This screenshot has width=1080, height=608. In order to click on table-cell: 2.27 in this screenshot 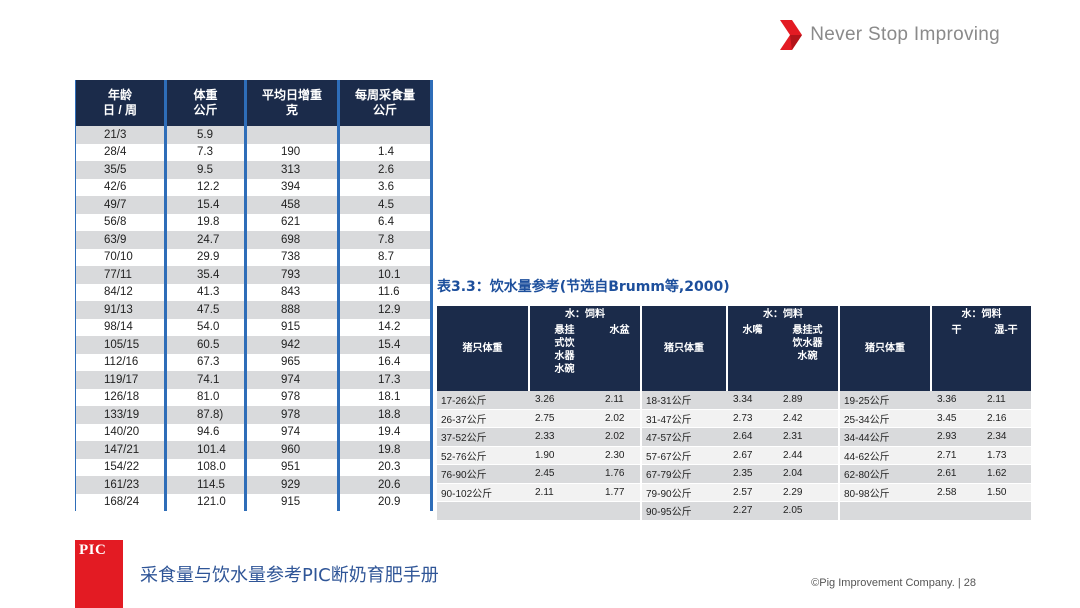, I will do `click(752, 511)`.